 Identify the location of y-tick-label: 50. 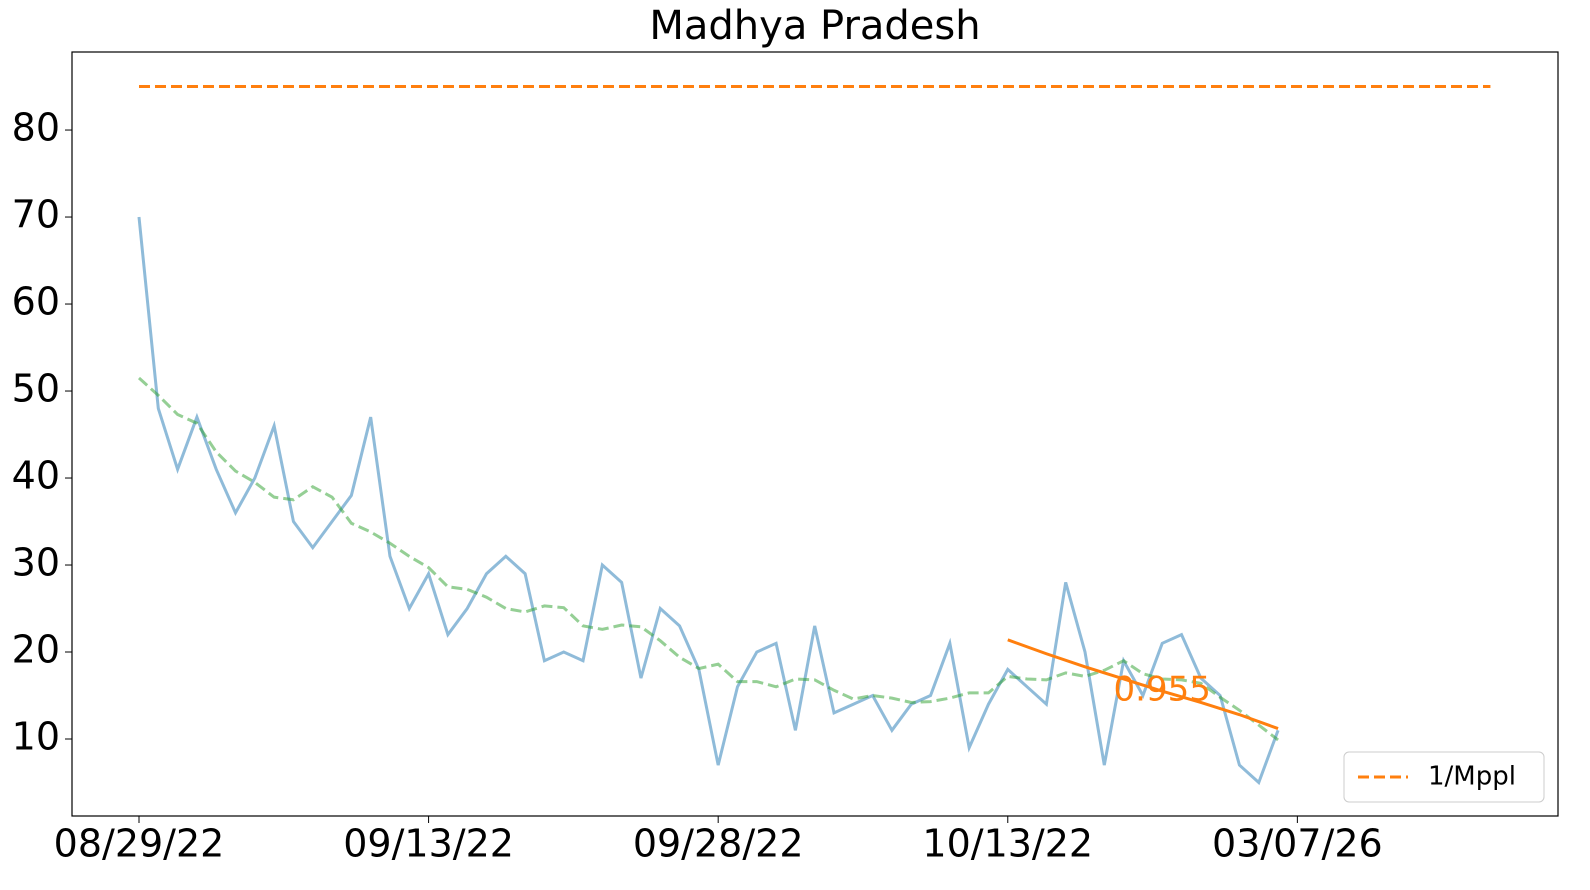
(36, 389).